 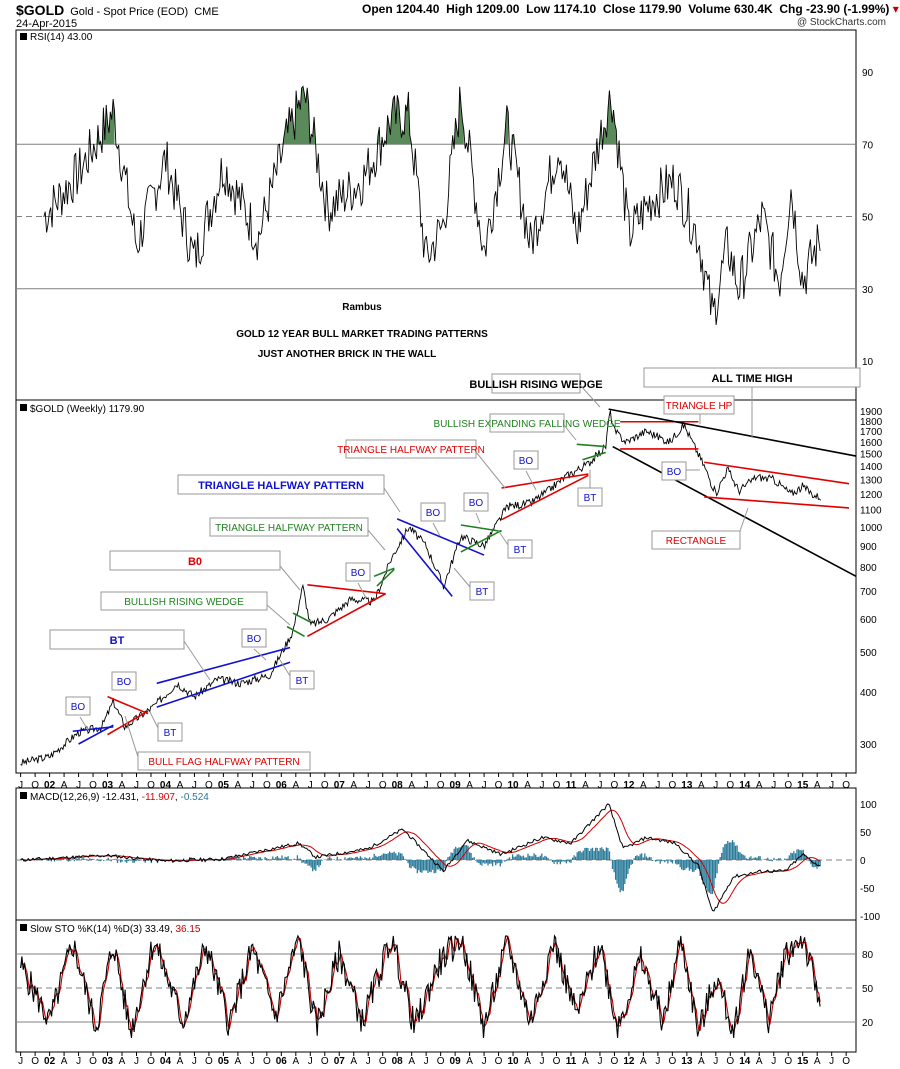 What do you see at coordinates (871, 467) in the screenshot?
I see `price-tick-label: 1400` at bounding box center [871, 467].